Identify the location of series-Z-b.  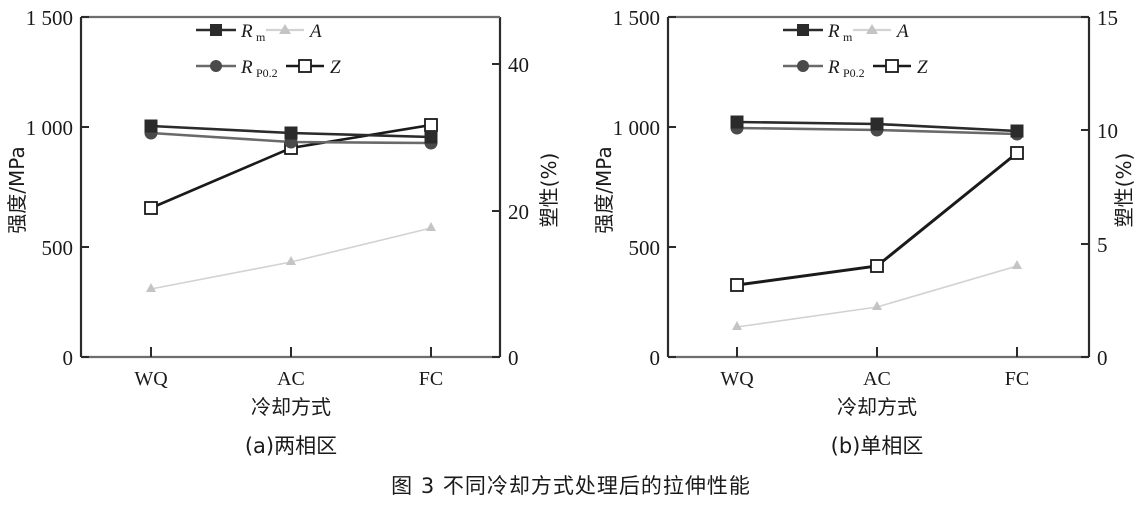
(877, 219).